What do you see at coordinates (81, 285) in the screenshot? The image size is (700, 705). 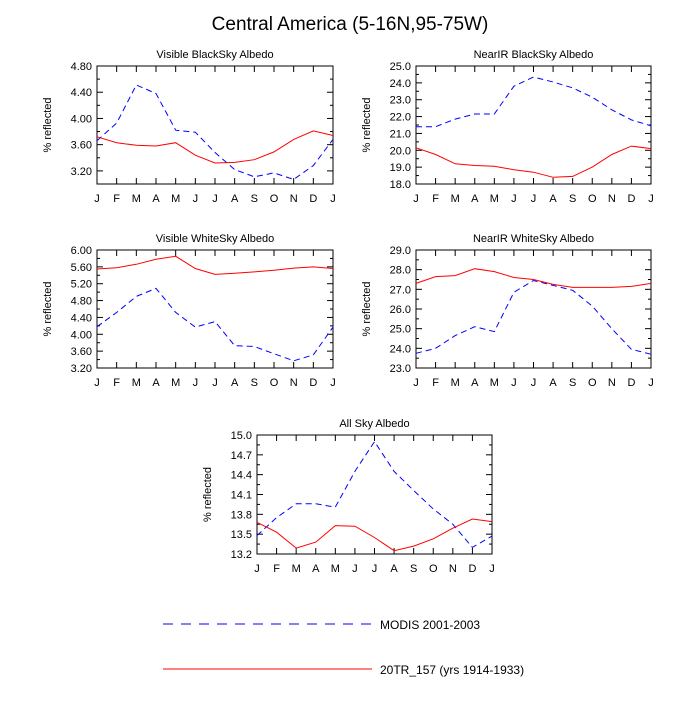 I see `y-tick-label: 5.20` at bounding box center [81, 285].